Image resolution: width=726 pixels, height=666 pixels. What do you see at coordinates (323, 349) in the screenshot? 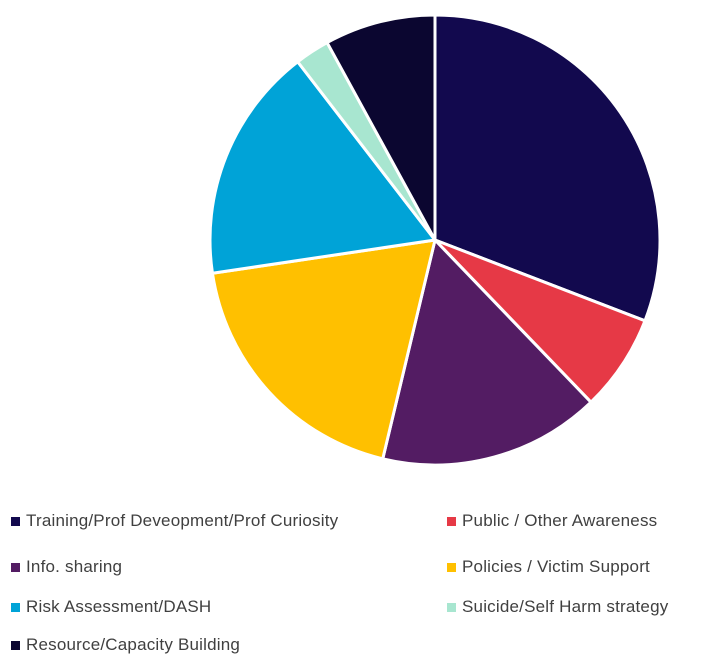
I see `pie-slice-policies-victim-support` at bounding box center [323, 349].